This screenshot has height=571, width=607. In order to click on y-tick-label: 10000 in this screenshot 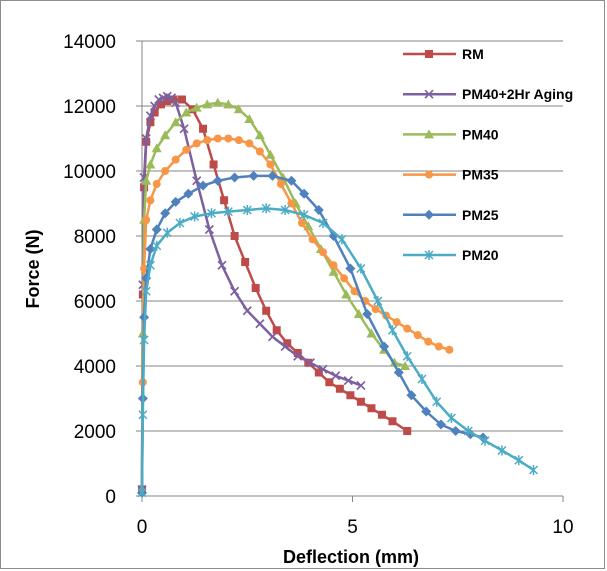, I will do `click(89, 172)`.